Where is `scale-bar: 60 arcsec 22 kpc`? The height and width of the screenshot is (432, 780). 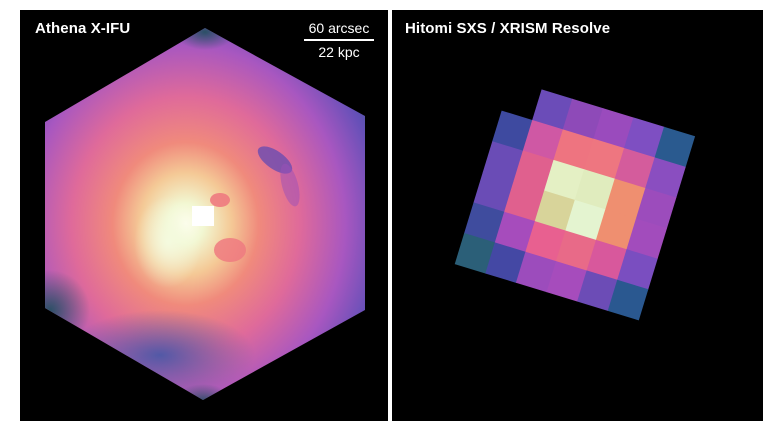 scale-bar: 60 arcsec 22 kpc is located at coordinates (339, 40).